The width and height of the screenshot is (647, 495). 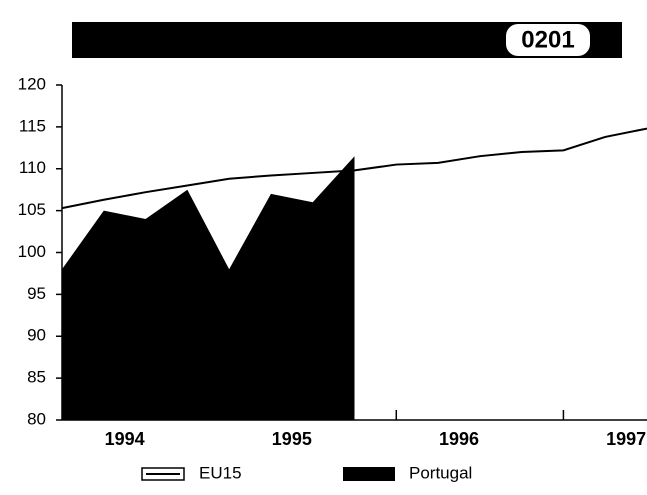 I want to click on x-tick-label: 1994, so click(x=125, y=439).